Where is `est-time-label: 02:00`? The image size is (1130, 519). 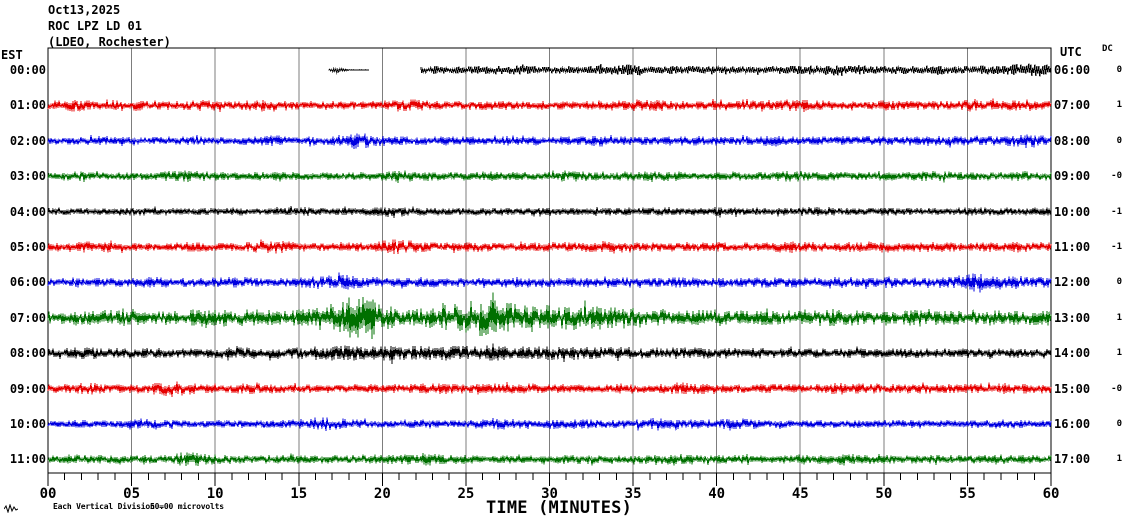
est-time-label: 02:00 is located at coordinates (27, 140).